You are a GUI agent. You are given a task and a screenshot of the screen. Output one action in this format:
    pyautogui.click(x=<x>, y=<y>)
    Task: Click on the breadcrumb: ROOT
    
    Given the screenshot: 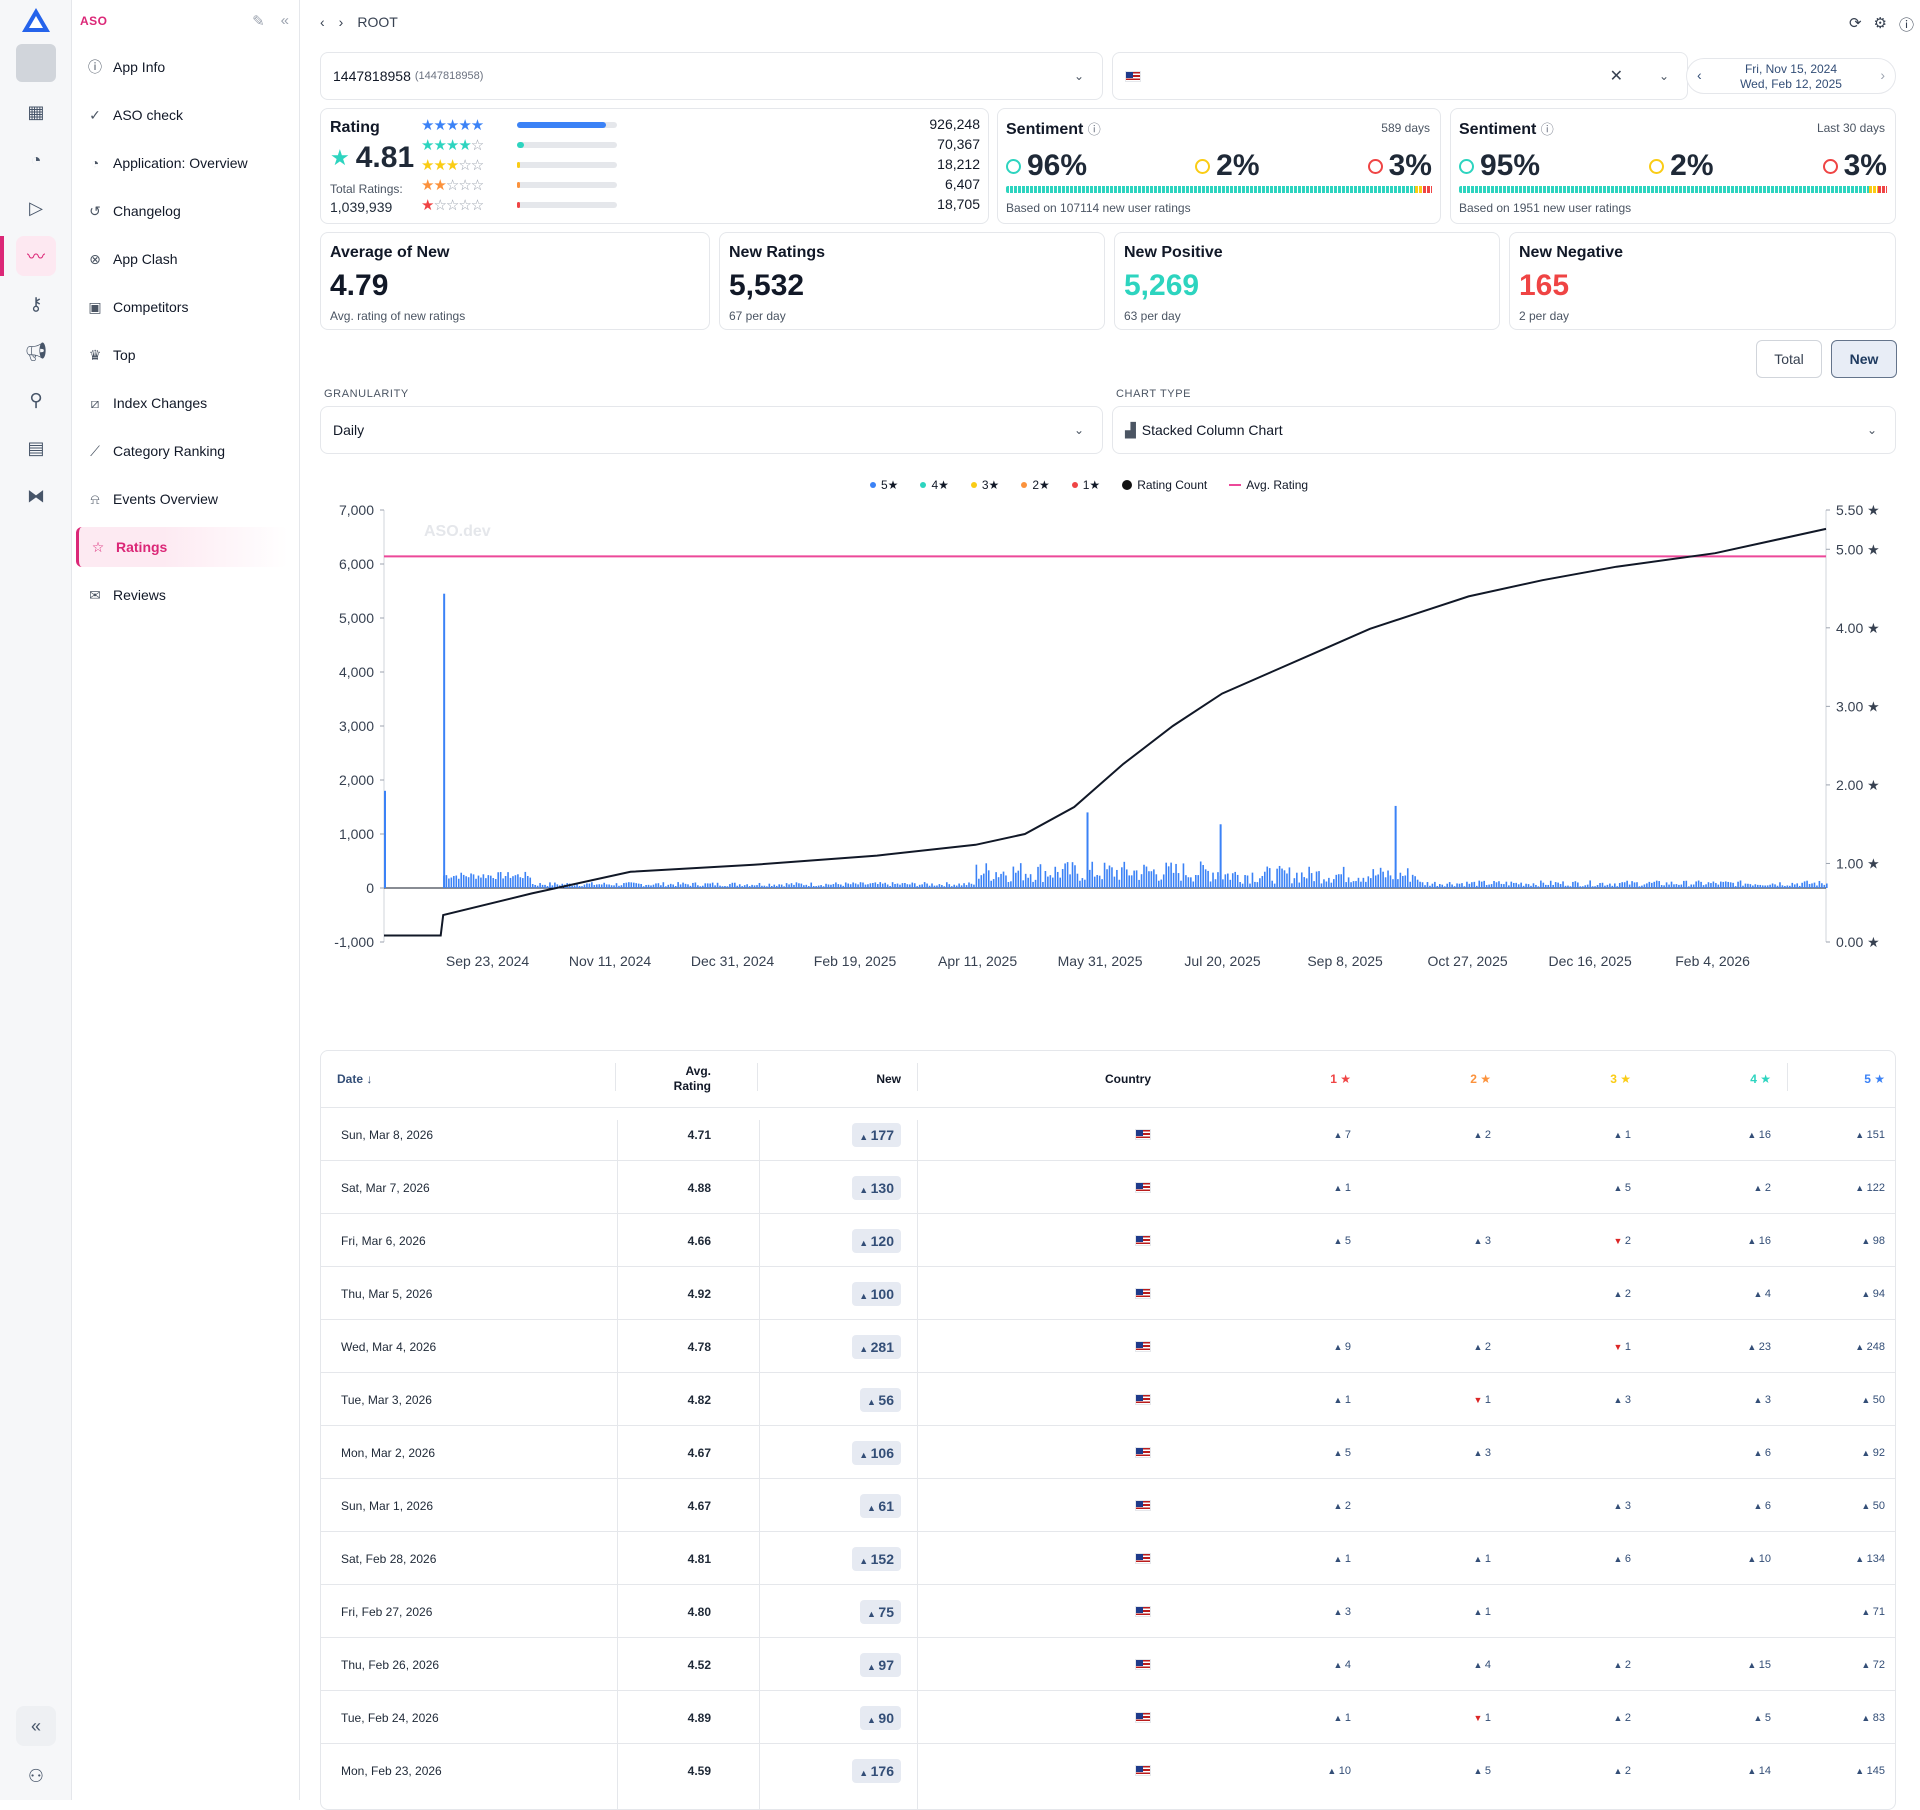 What is the action you would take?
    pyautogui.click(x=377, y=22)
    